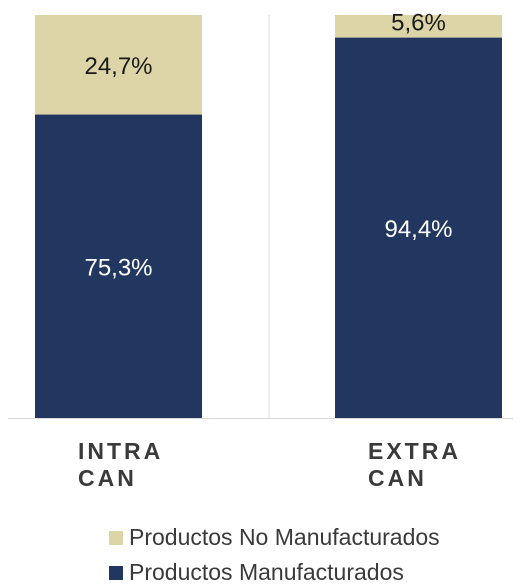 Image resolution: width=521 pixels, height=586 pixels. What do you see at coordinates (418, 22) in the screenshot?
I see `data-label-extra-can-productos-no-manufacturados: 5,6%` at bounding box center [418, 22].